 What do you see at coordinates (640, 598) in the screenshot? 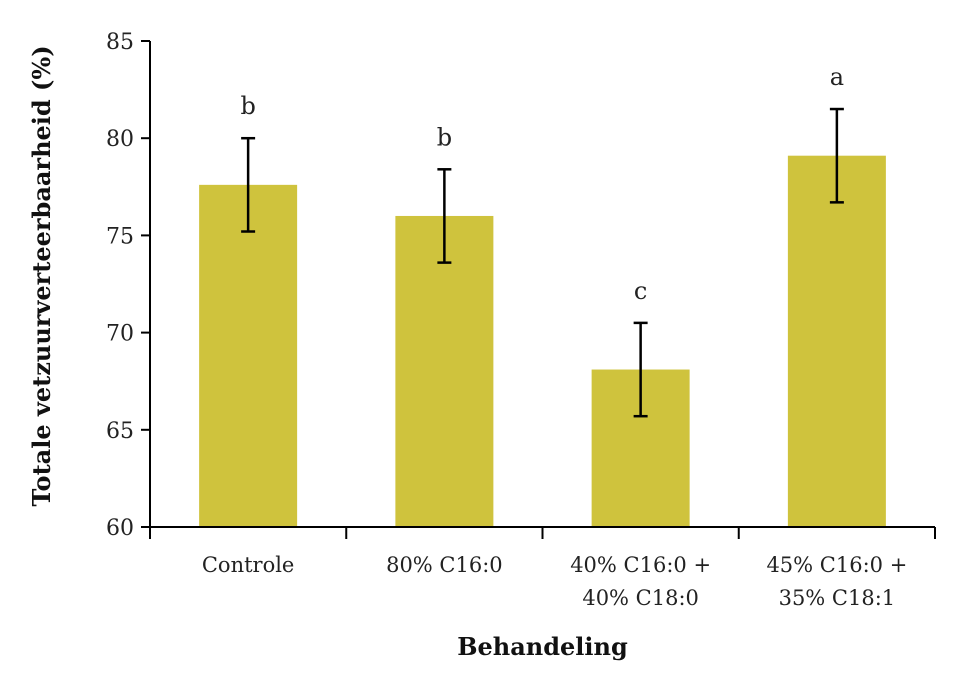
I see `x-category-label: 40% C18:0` at bounding box center [640, 598].